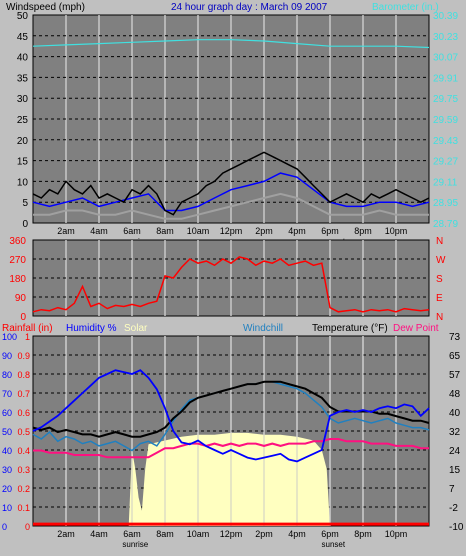 This screenshot has width=466, height=556. I want to click on temp-y-tick-label: 73, so click(455, 337).